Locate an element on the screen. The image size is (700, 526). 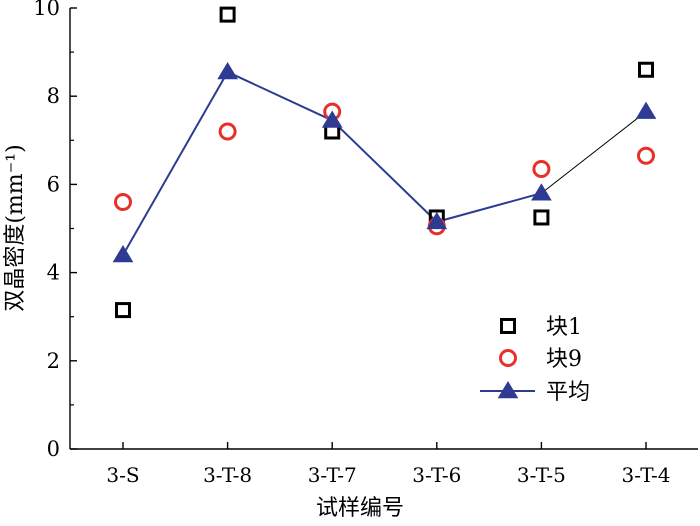
legend-marker-circle is located at coordinates (508, 358).